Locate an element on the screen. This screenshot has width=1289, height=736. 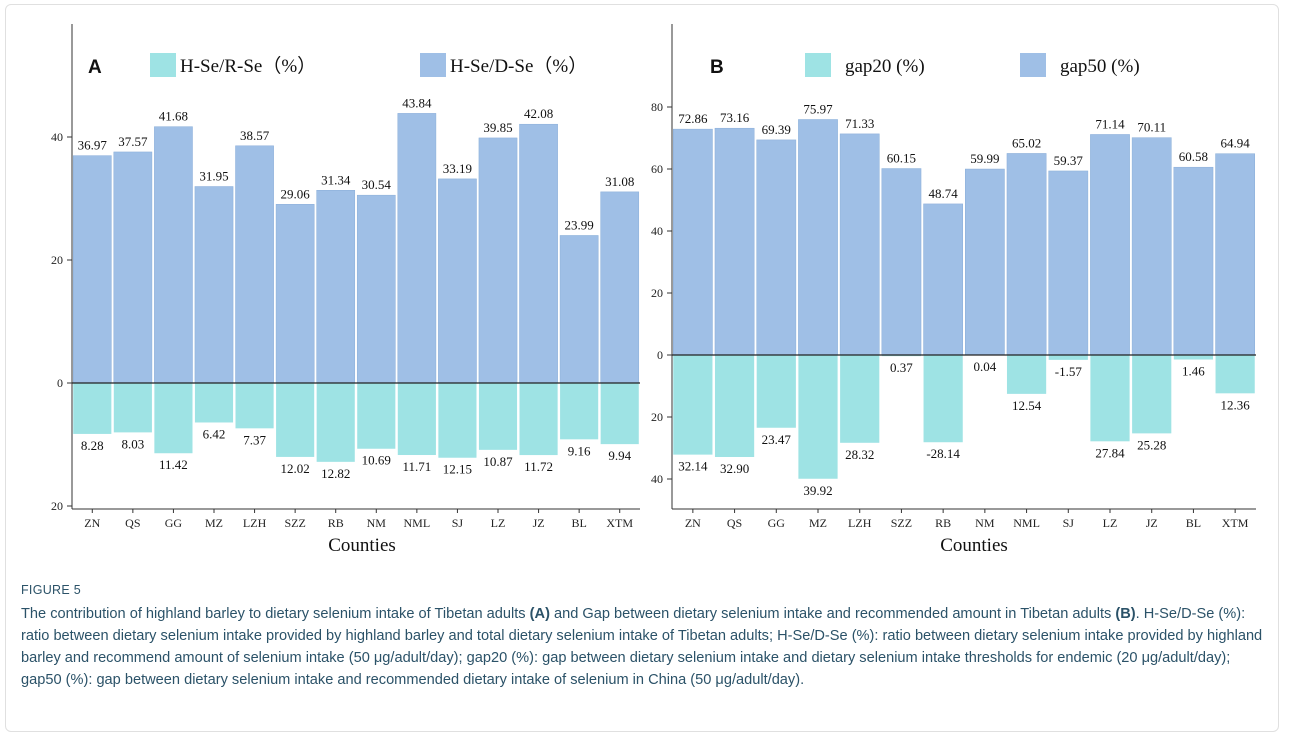
data-label-negative: 10.87 is located at coordinates (498, 461).